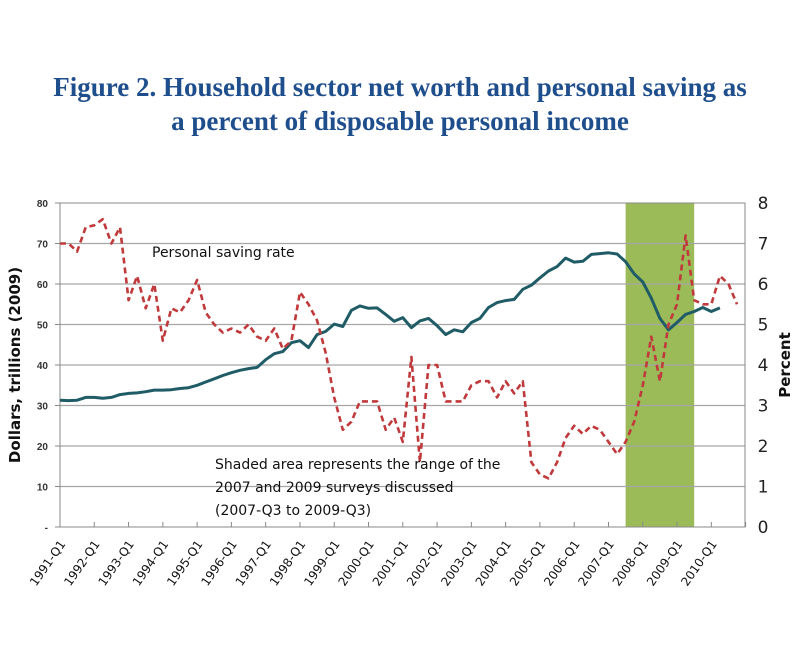  What do you see at coordinates (46, 528) in the screenshot?
I see `y-left-tick-label: -` at bounding box center [46, 528].